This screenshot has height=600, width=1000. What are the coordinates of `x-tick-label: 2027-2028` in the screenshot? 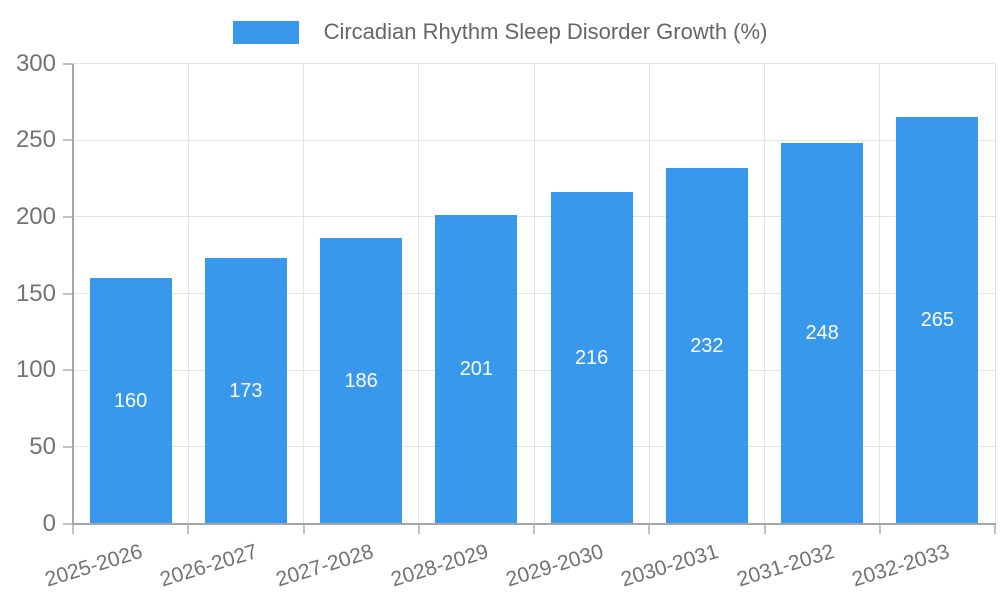 It's located at (324, 566).